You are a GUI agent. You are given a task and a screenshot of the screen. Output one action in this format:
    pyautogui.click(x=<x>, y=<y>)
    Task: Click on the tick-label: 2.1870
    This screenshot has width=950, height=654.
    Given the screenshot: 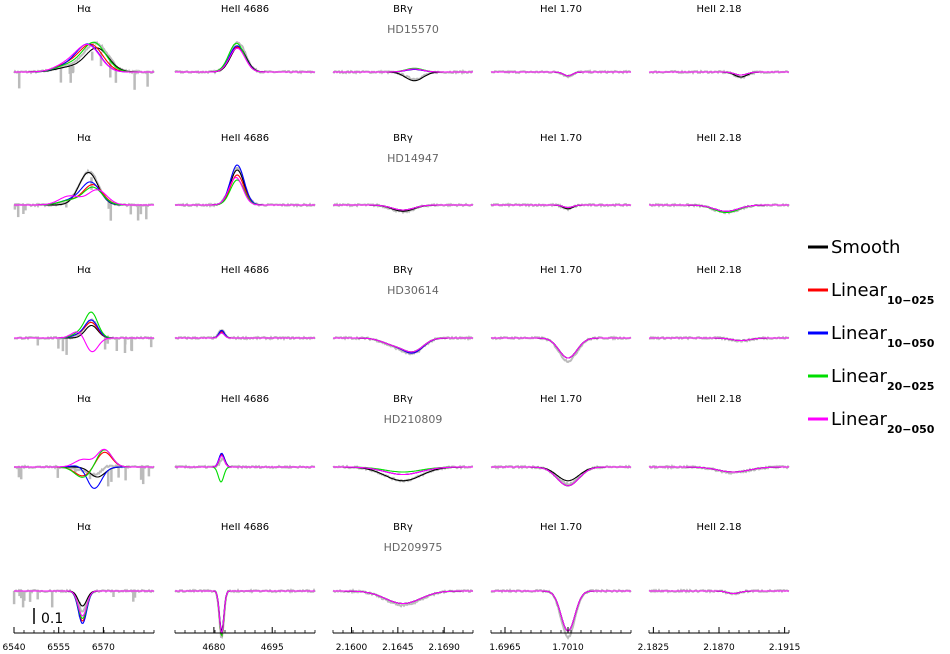 What is the action you would take?
    pyautogui.click(x=719, y=648)
    